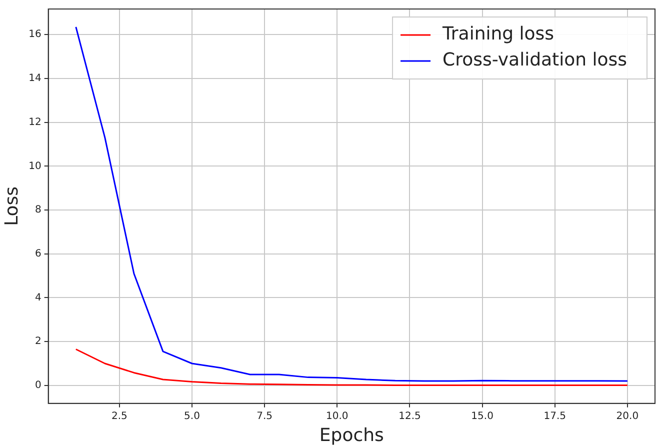  Describe the element at coordinates (35, 122) in the screenshot. I see `y-tick-label: 12` at that location.